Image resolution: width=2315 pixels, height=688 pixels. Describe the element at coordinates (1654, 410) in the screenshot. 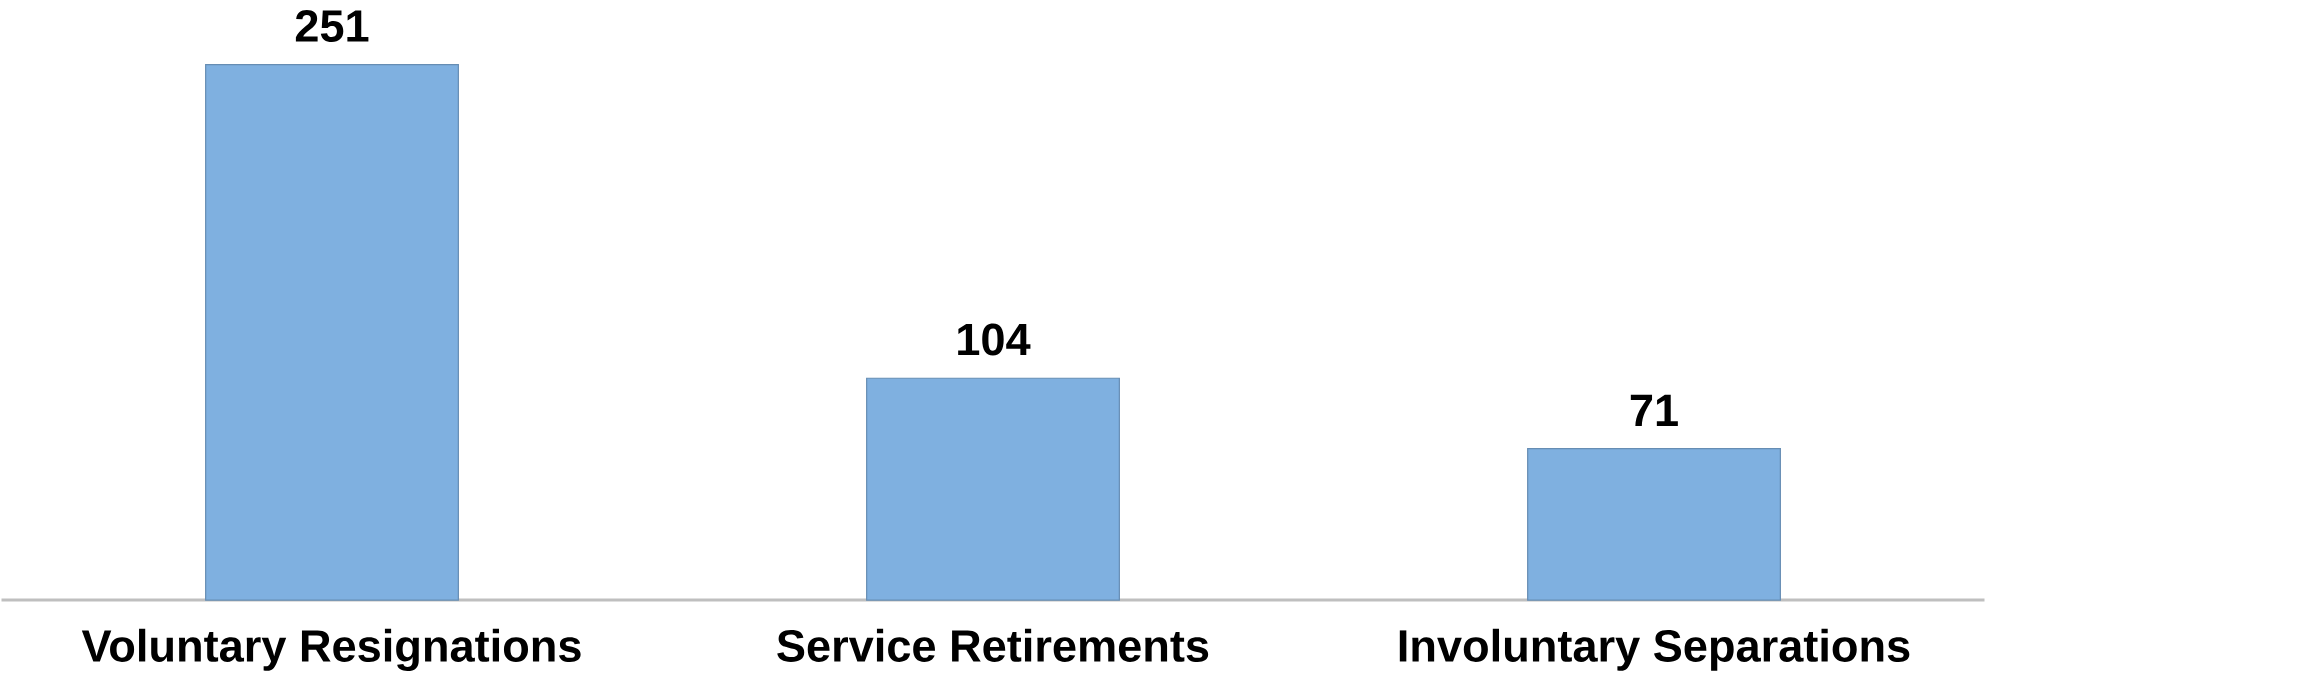

I see `data-label: 71` at that location.